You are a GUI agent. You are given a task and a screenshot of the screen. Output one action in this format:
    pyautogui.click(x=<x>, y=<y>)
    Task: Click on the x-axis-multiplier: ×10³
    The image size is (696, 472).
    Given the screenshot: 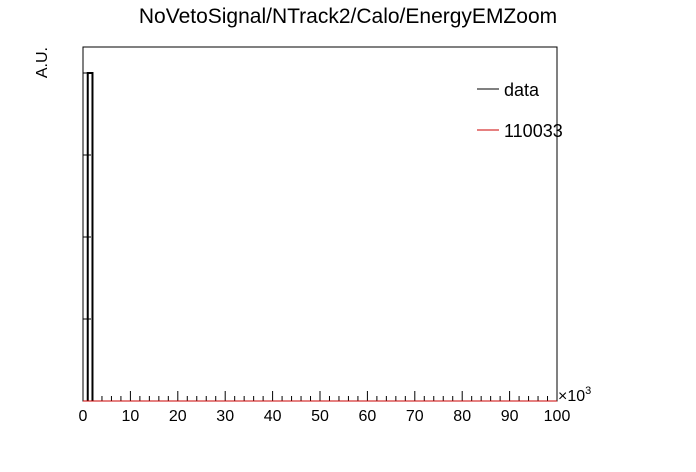 What is the action you would take?
    pyautogui.click(x=574, y=395)
    